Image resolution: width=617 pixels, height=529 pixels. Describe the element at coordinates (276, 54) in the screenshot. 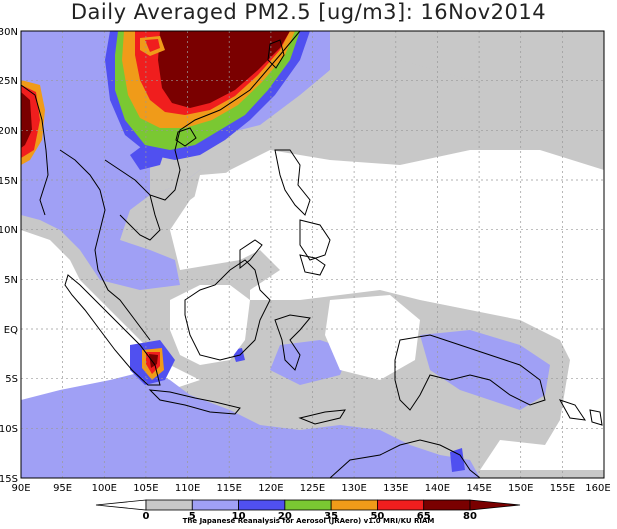

I see `coast-taiwan` at that location.